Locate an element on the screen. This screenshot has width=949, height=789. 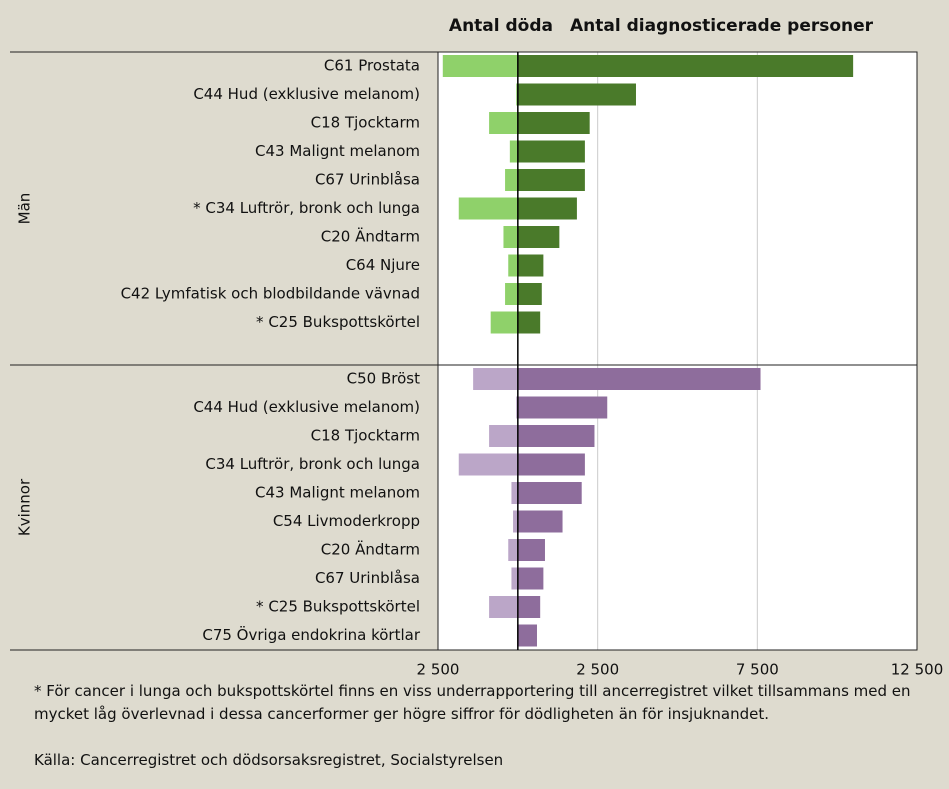
x-tick-label: 7 500 is located at coordinates (757, 670).